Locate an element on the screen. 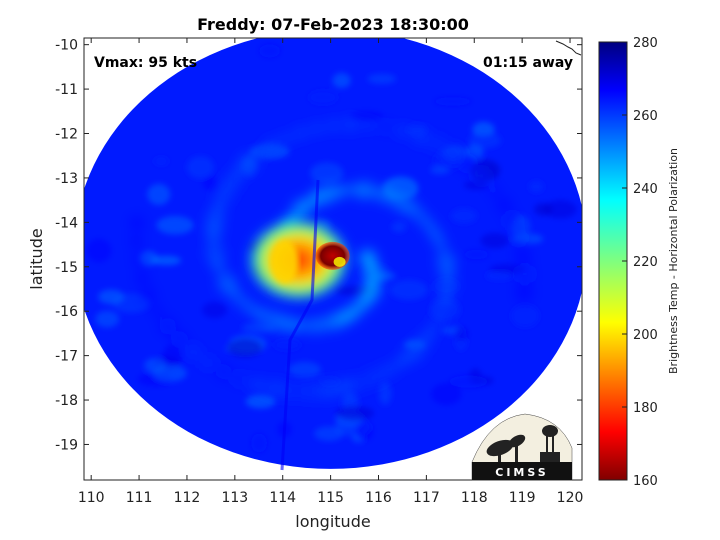 The width and height of the screenshot is (720, 540). x-tick-label: 116 is located at coordinates (378, 498).